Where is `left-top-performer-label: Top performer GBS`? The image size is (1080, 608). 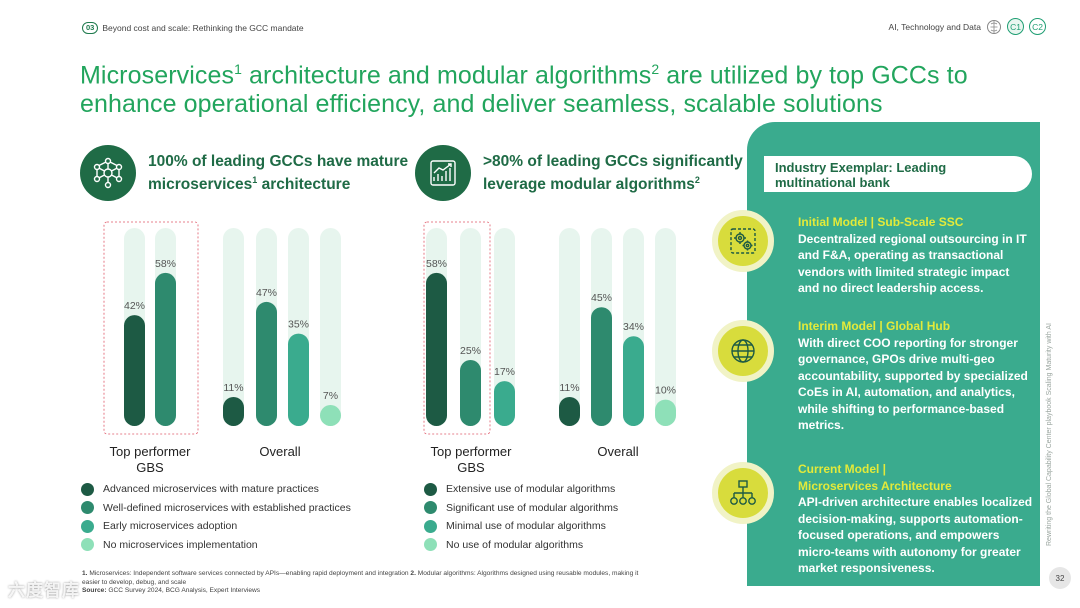 left-top-performer-label: Top performer GBS is located at coordinates (150, 459).